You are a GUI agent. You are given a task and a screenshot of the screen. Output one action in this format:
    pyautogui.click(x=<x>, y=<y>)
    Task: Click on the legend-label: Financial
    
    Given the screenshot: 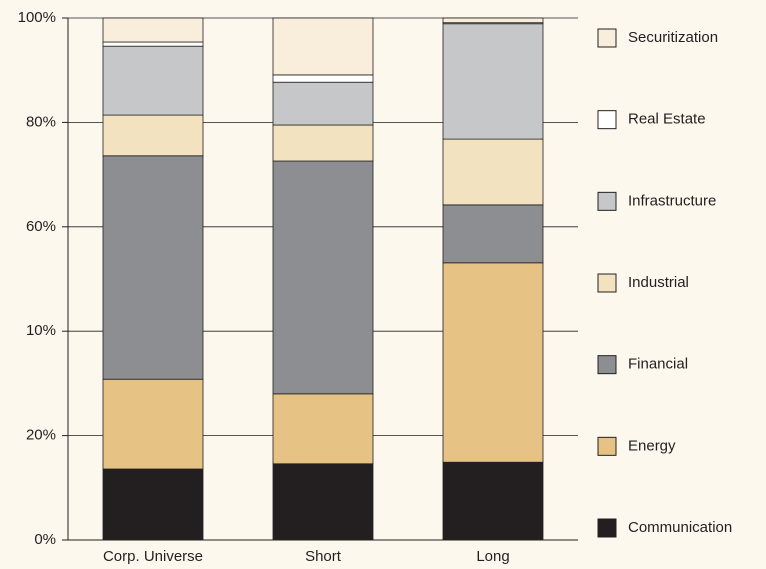 What is the action you would take?
    pyautogui.click(x=658, y=364)
    